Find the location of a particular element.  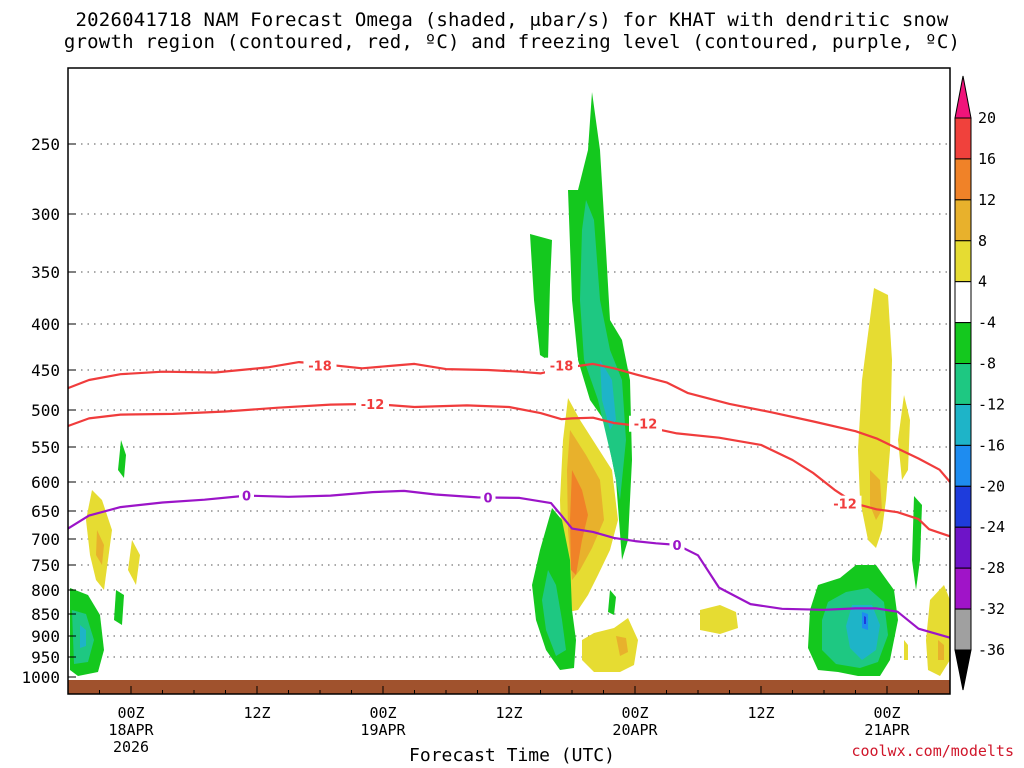

y-tick-label: 950 is located at coordinates (45, 657).